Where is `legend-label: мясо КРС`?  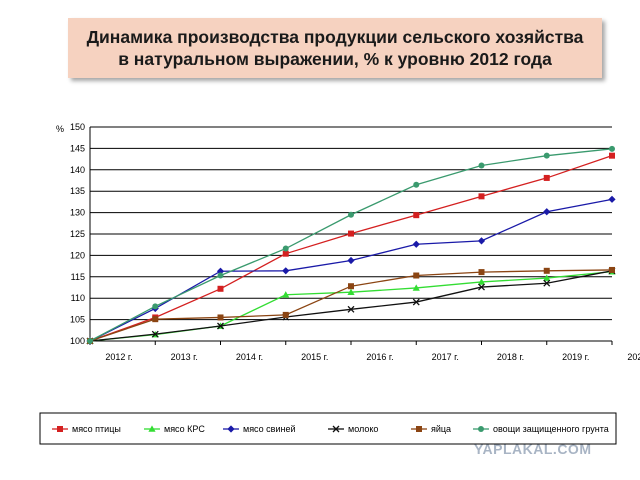 legend-label: мясо КРС is located at coordinates (184, 429).